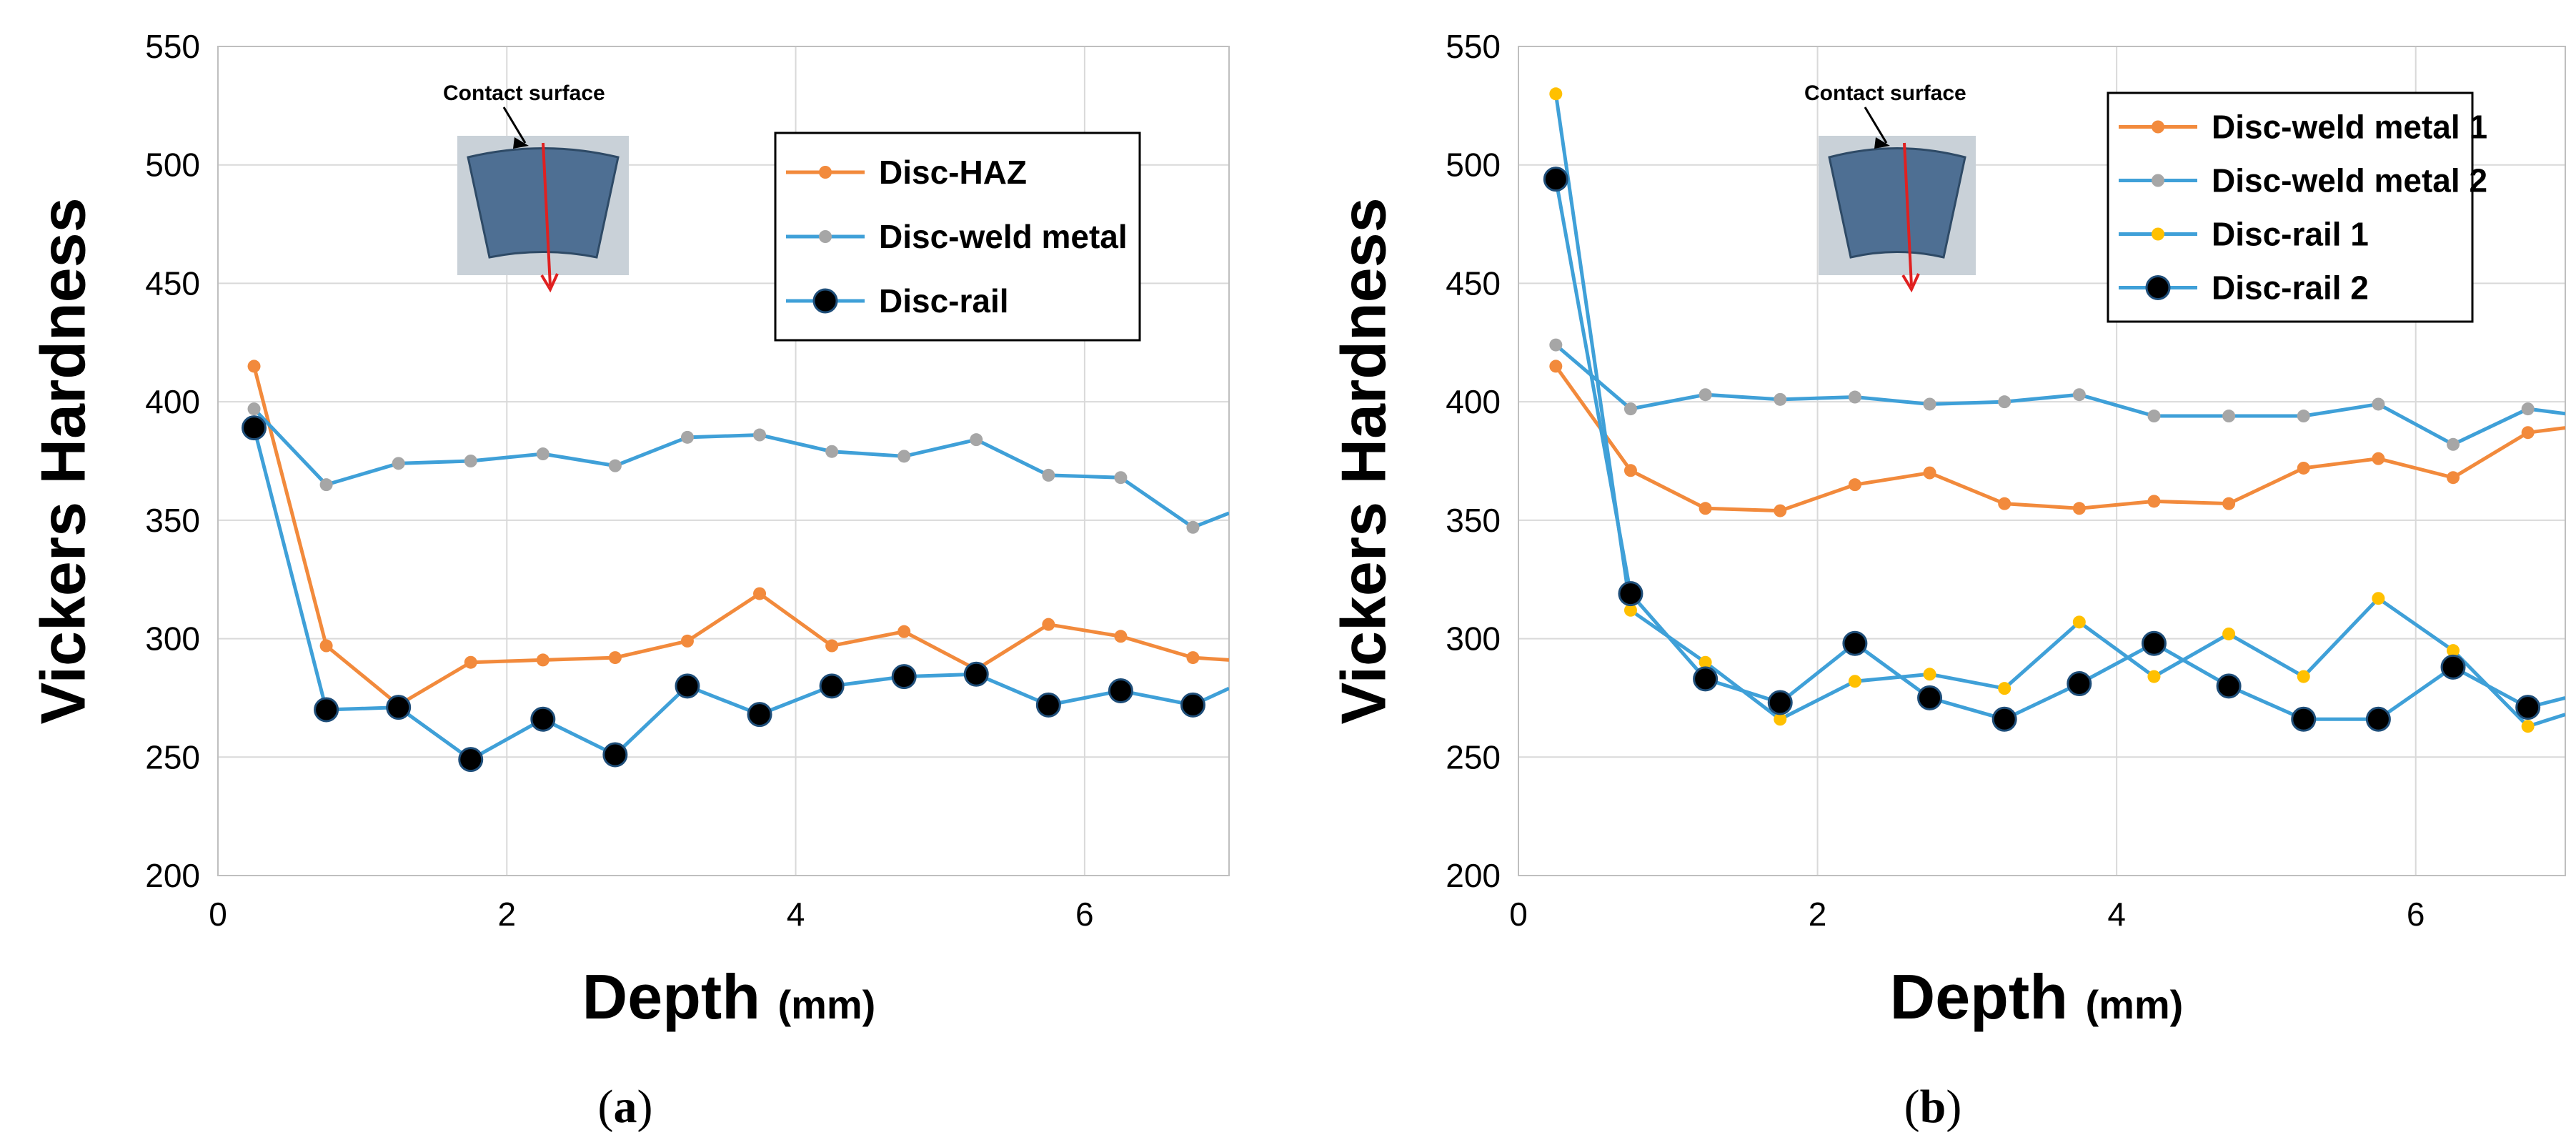 The height and width of the screenshot is (1140, 2576). What do you see at coordinates (1933, 1107) in the screenshot?
I see `panel-caption: (b)` at bounding box center [1933, 1107].